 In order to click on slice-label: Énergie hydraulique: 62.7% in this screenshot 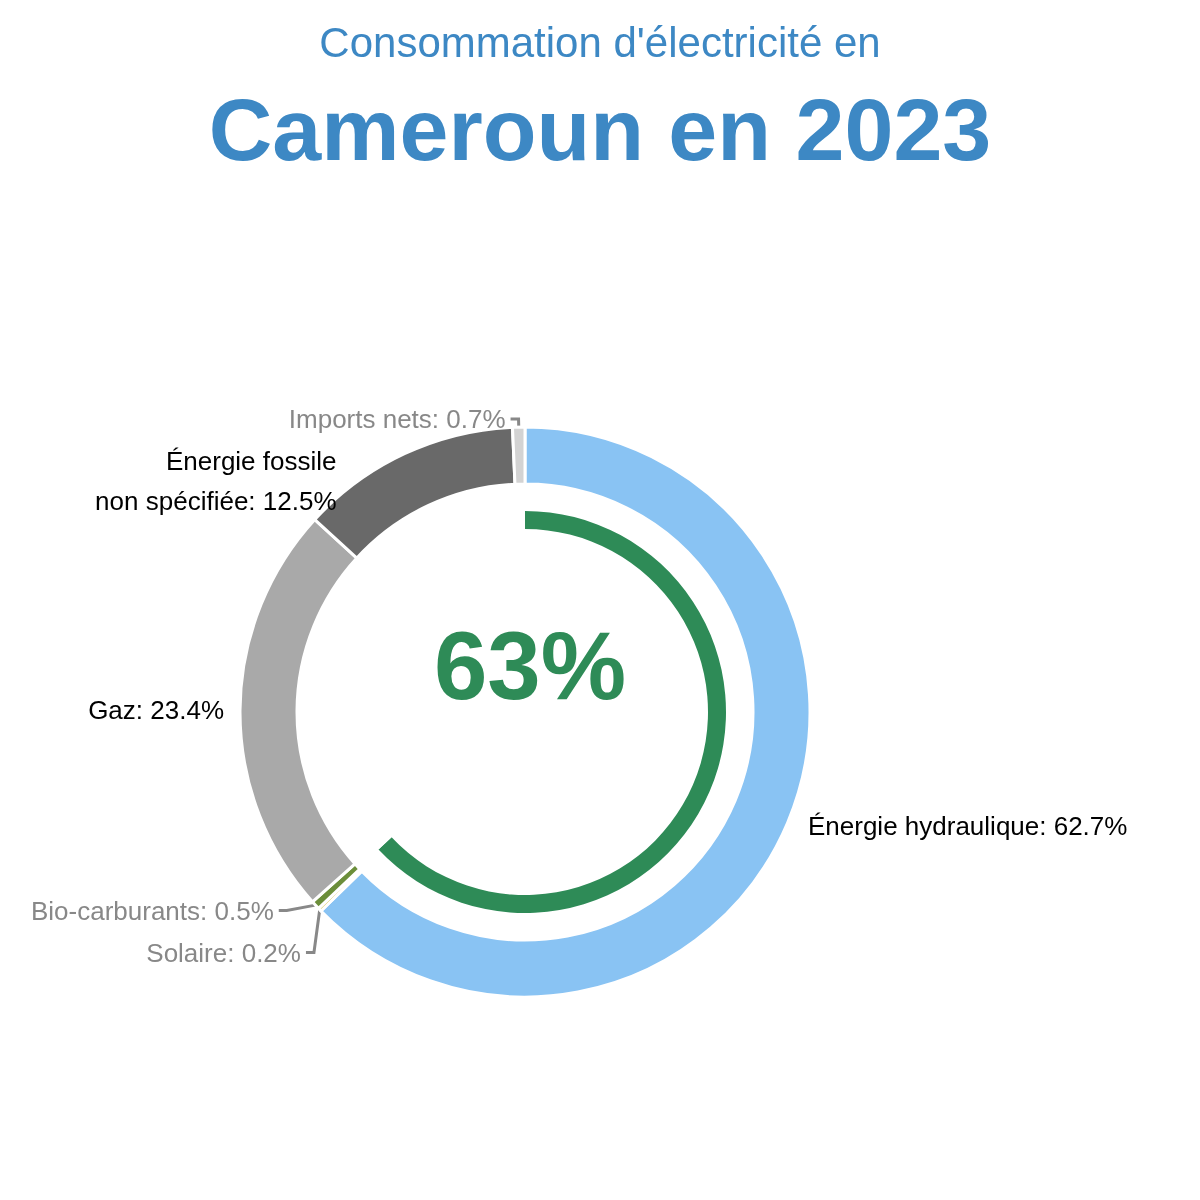, I will do `click(967, 825)`.